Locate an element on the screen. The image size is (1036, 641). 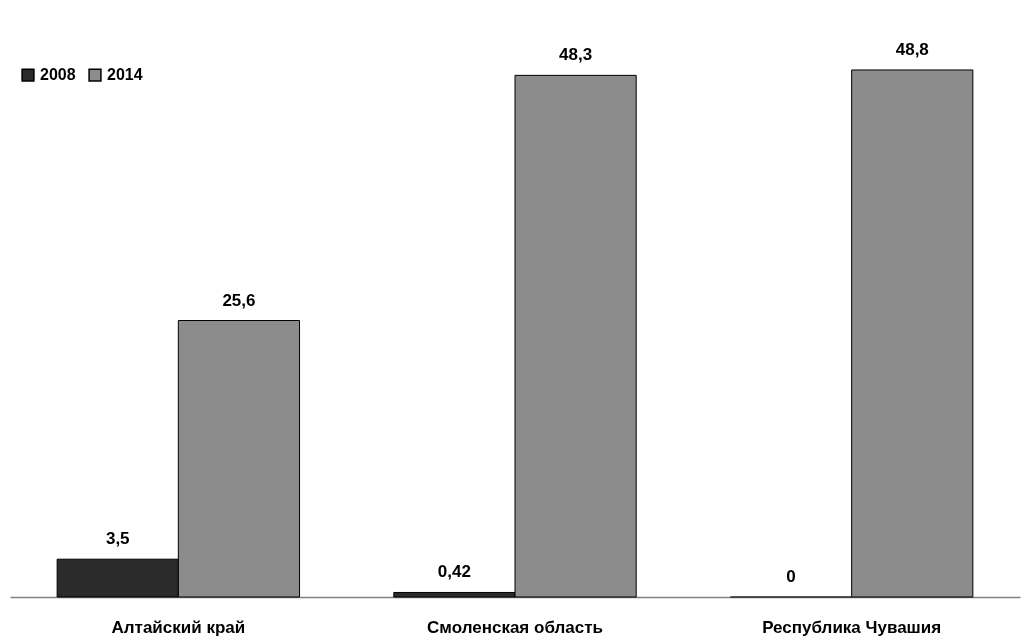
data-label: 3,5 is located at coordinates (117, 539).